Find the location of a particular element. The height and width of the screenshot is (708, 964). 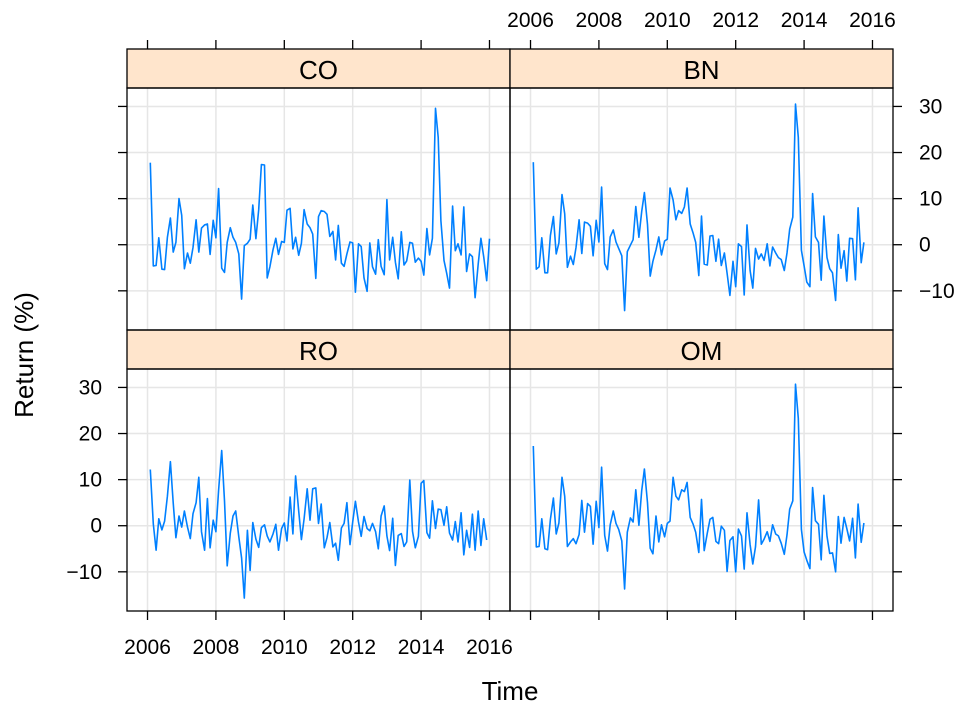

y-tick-label-right-3: 20 is located at coordinates (930, 153).